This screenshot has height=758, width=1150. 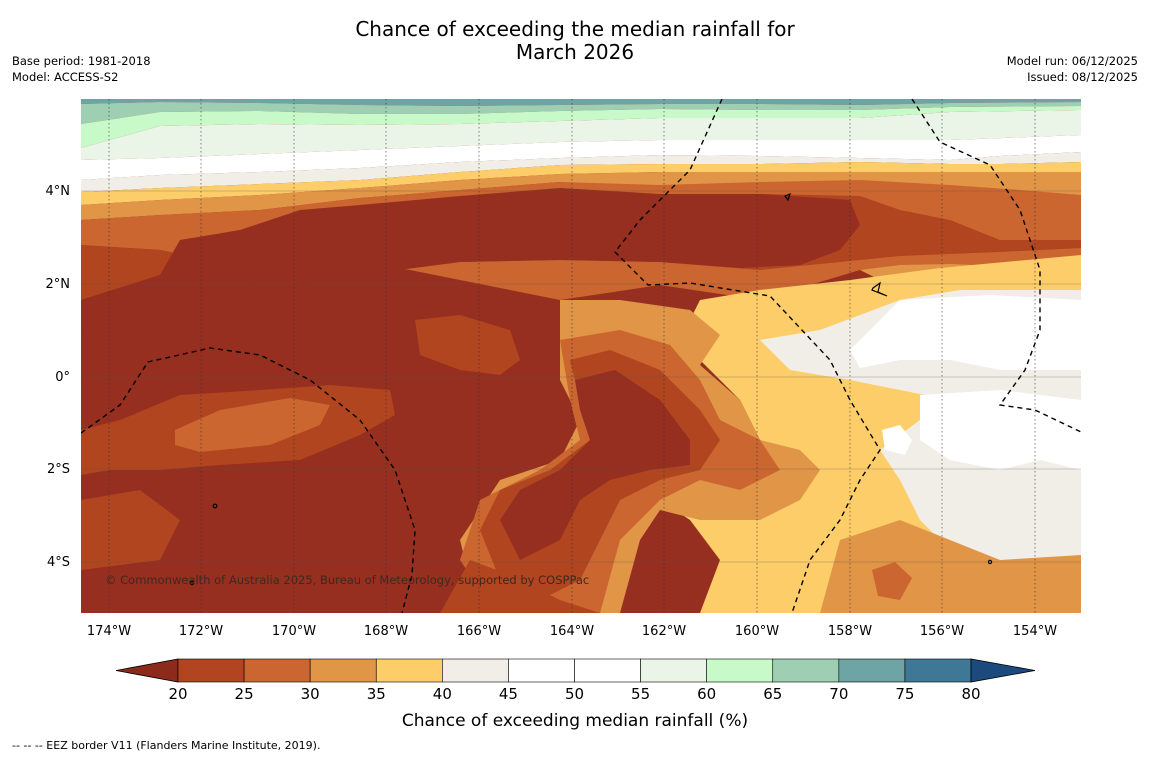 I want to click on colorbar-tick-80: 80, so click(x=970, y=694).